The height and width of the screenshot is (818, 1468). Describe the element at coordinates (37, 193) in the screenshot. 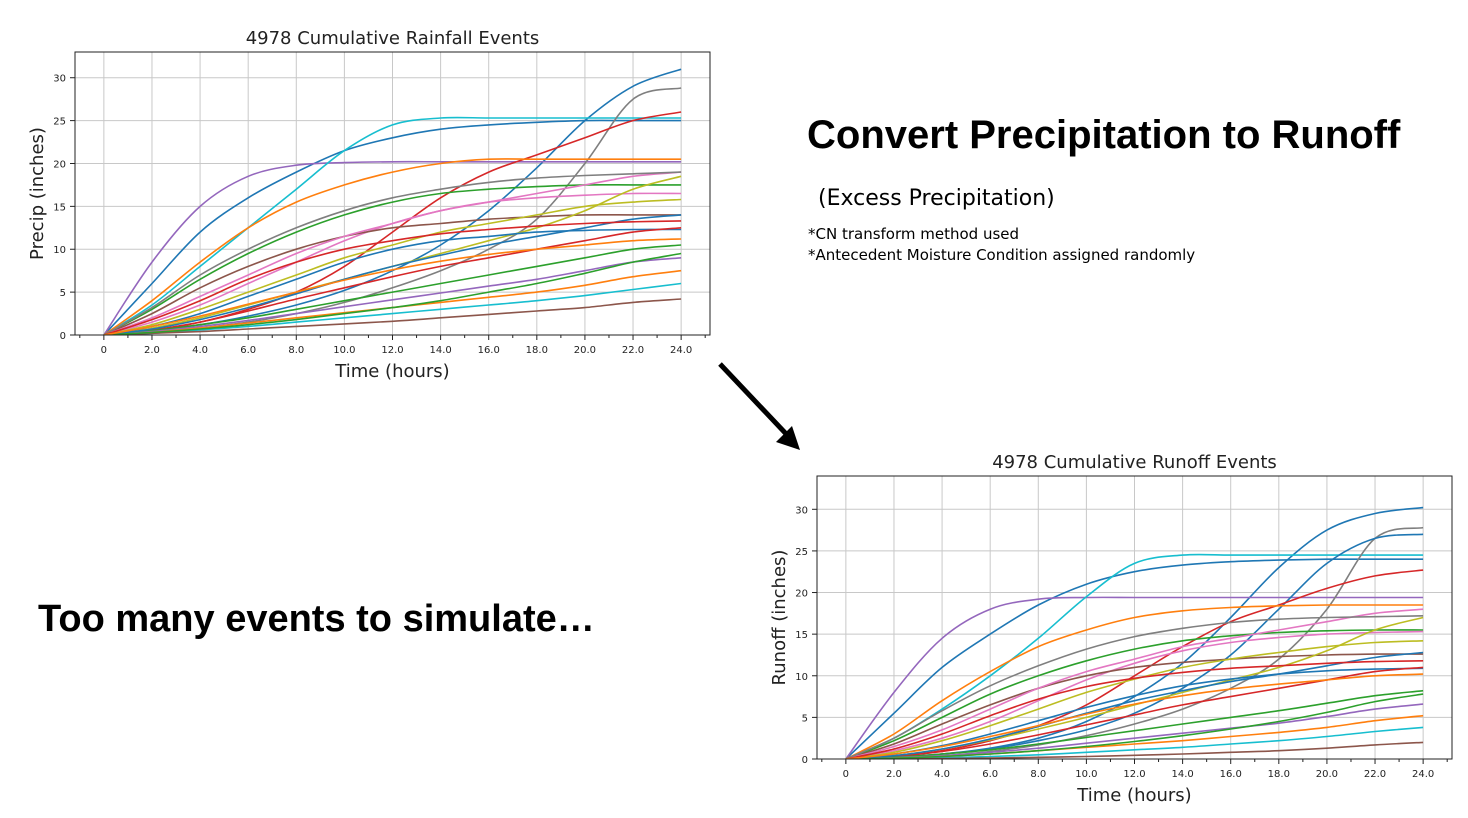

I see `y-axis-label: Precip (inches)` at that location.